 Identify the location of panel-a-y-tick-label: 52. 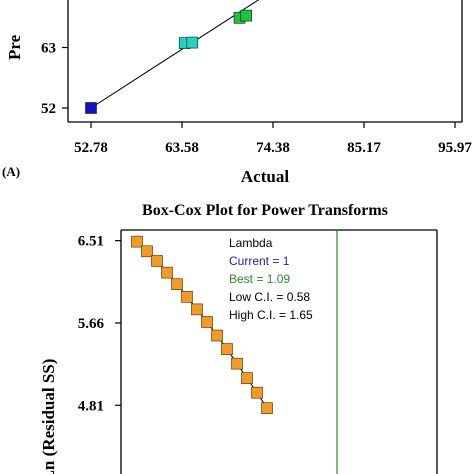
(48, 109).